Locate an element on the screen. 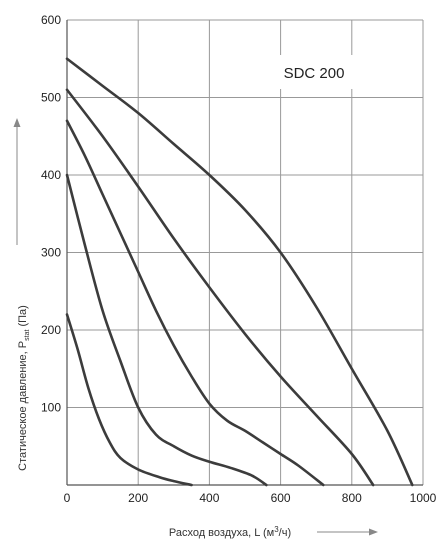 The height and width of the screenshot is (547, 440). y-tick-label: 400 is located at coordinates (51, 175).